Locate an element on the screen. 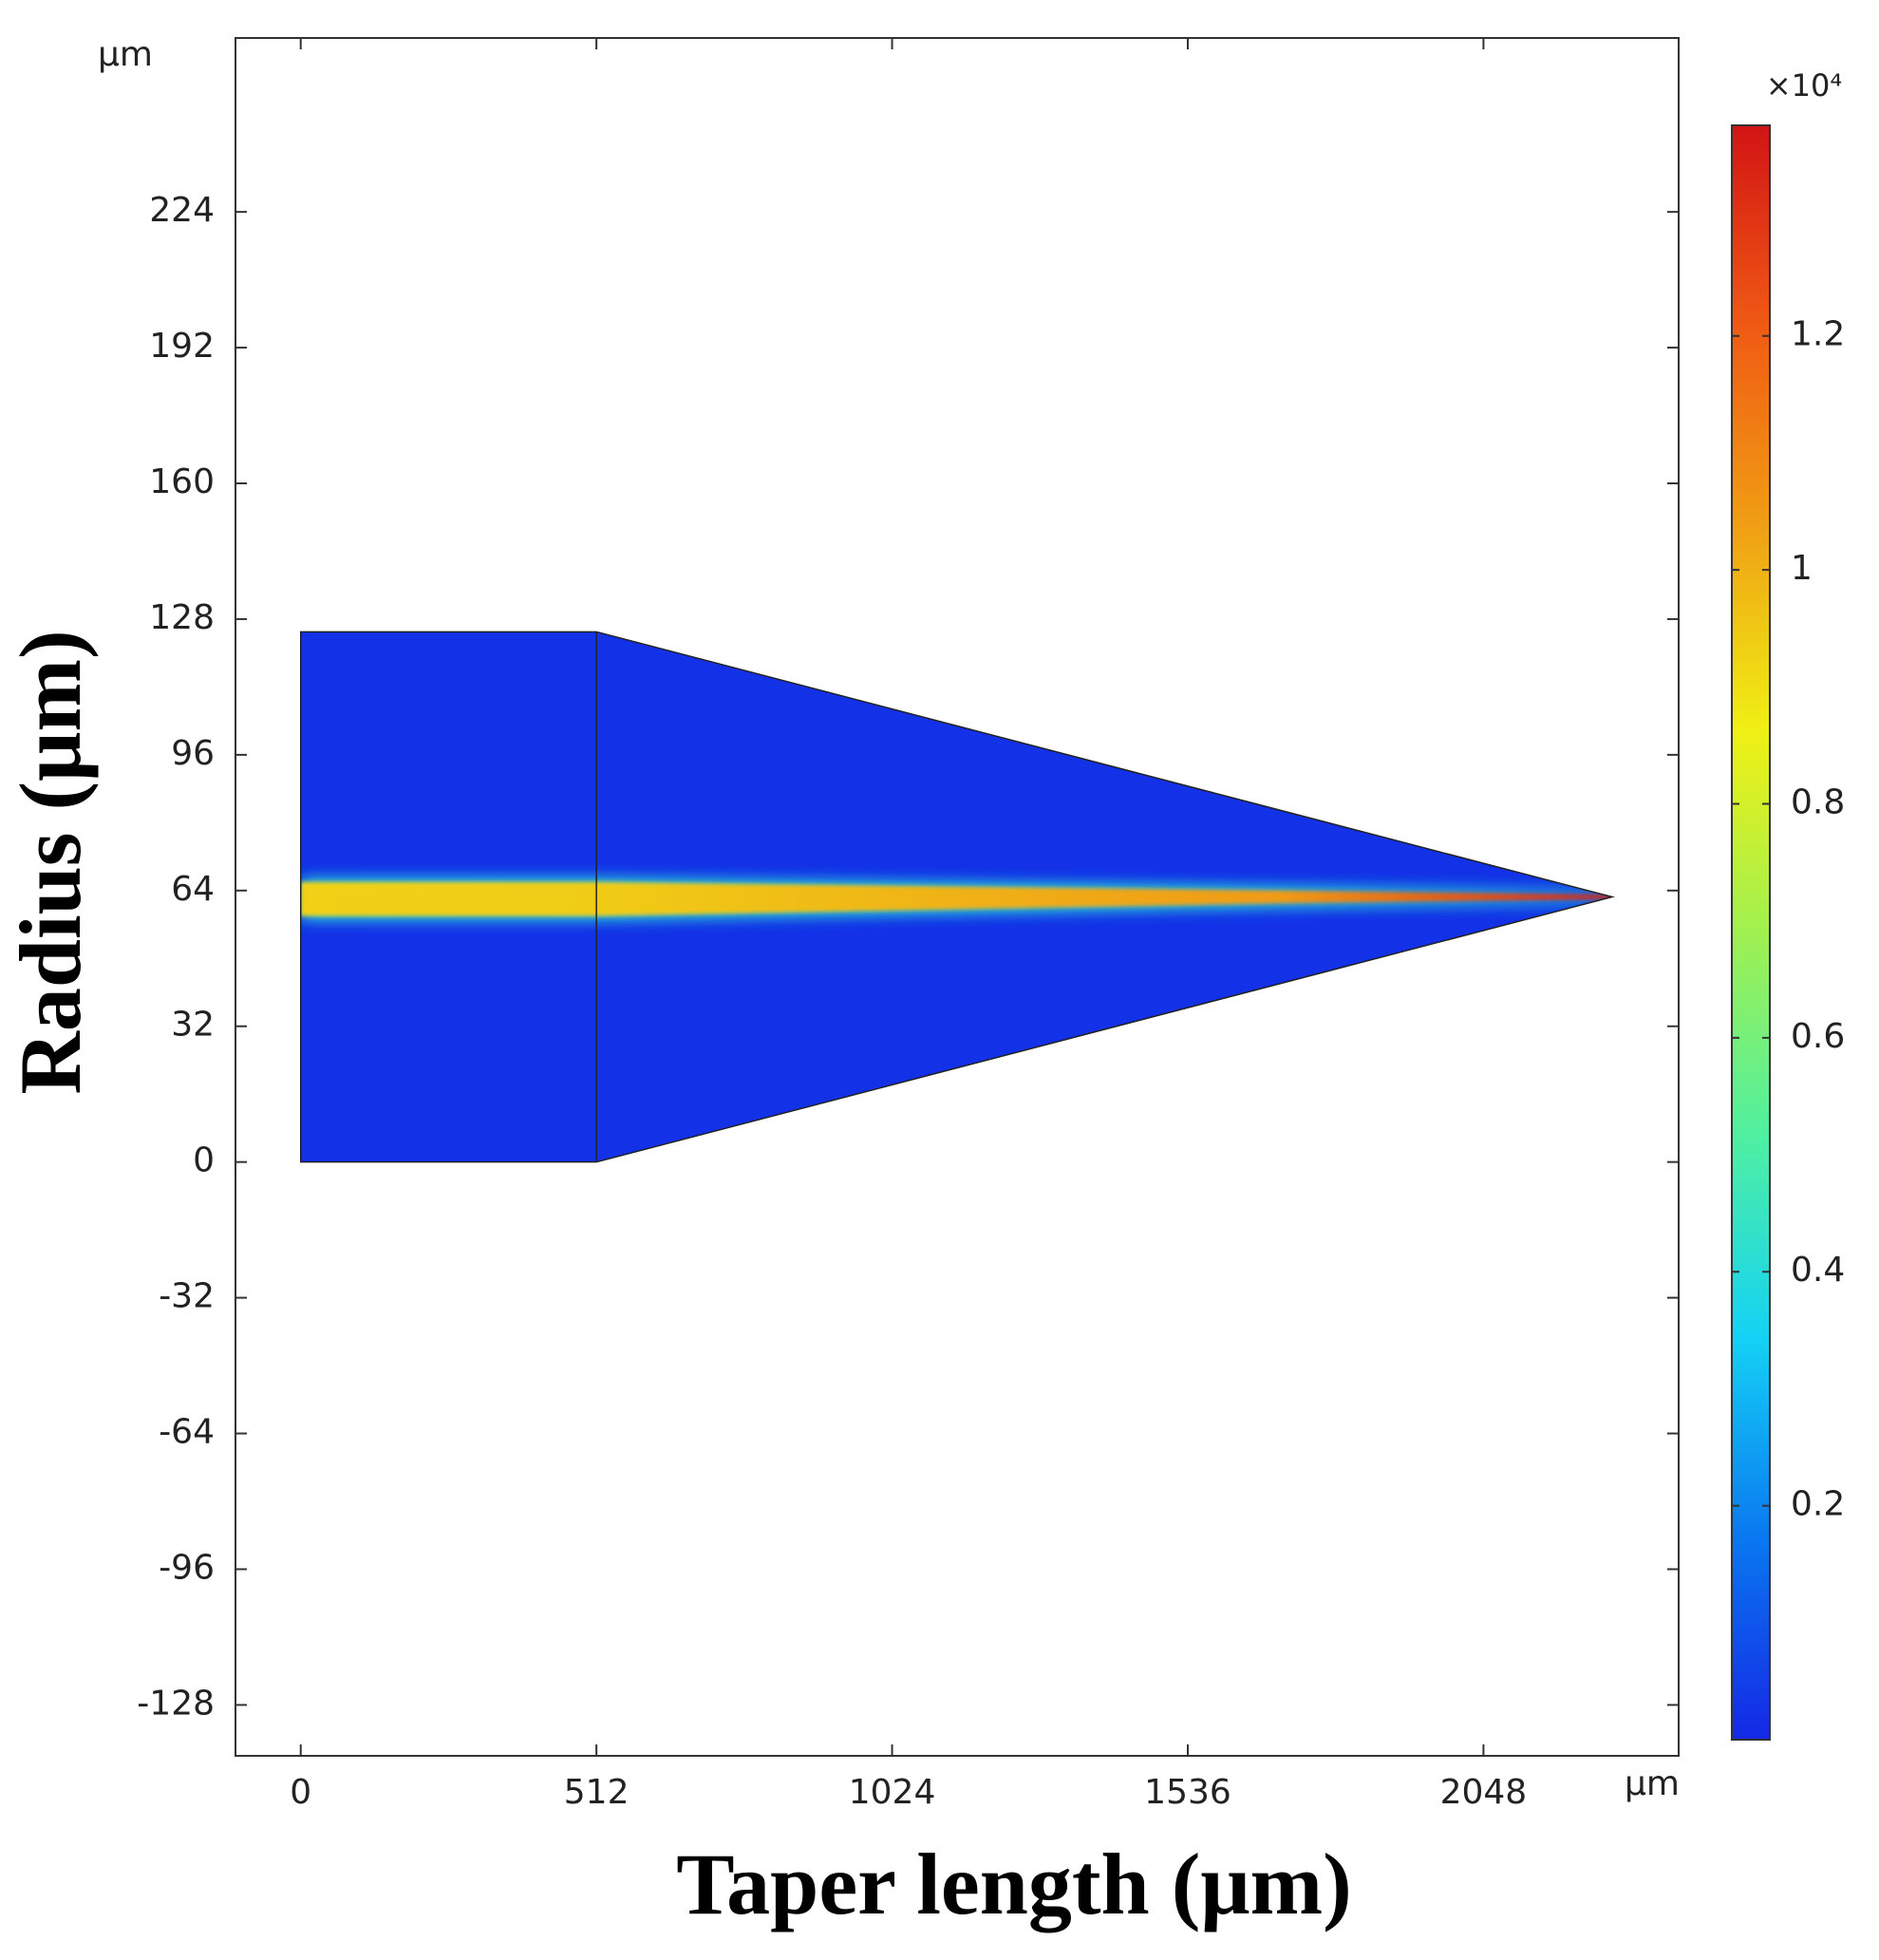 The width and height of the screenshot is (1879, 1960). x-tick-label: 512 is located at coordinates (597, 1792).